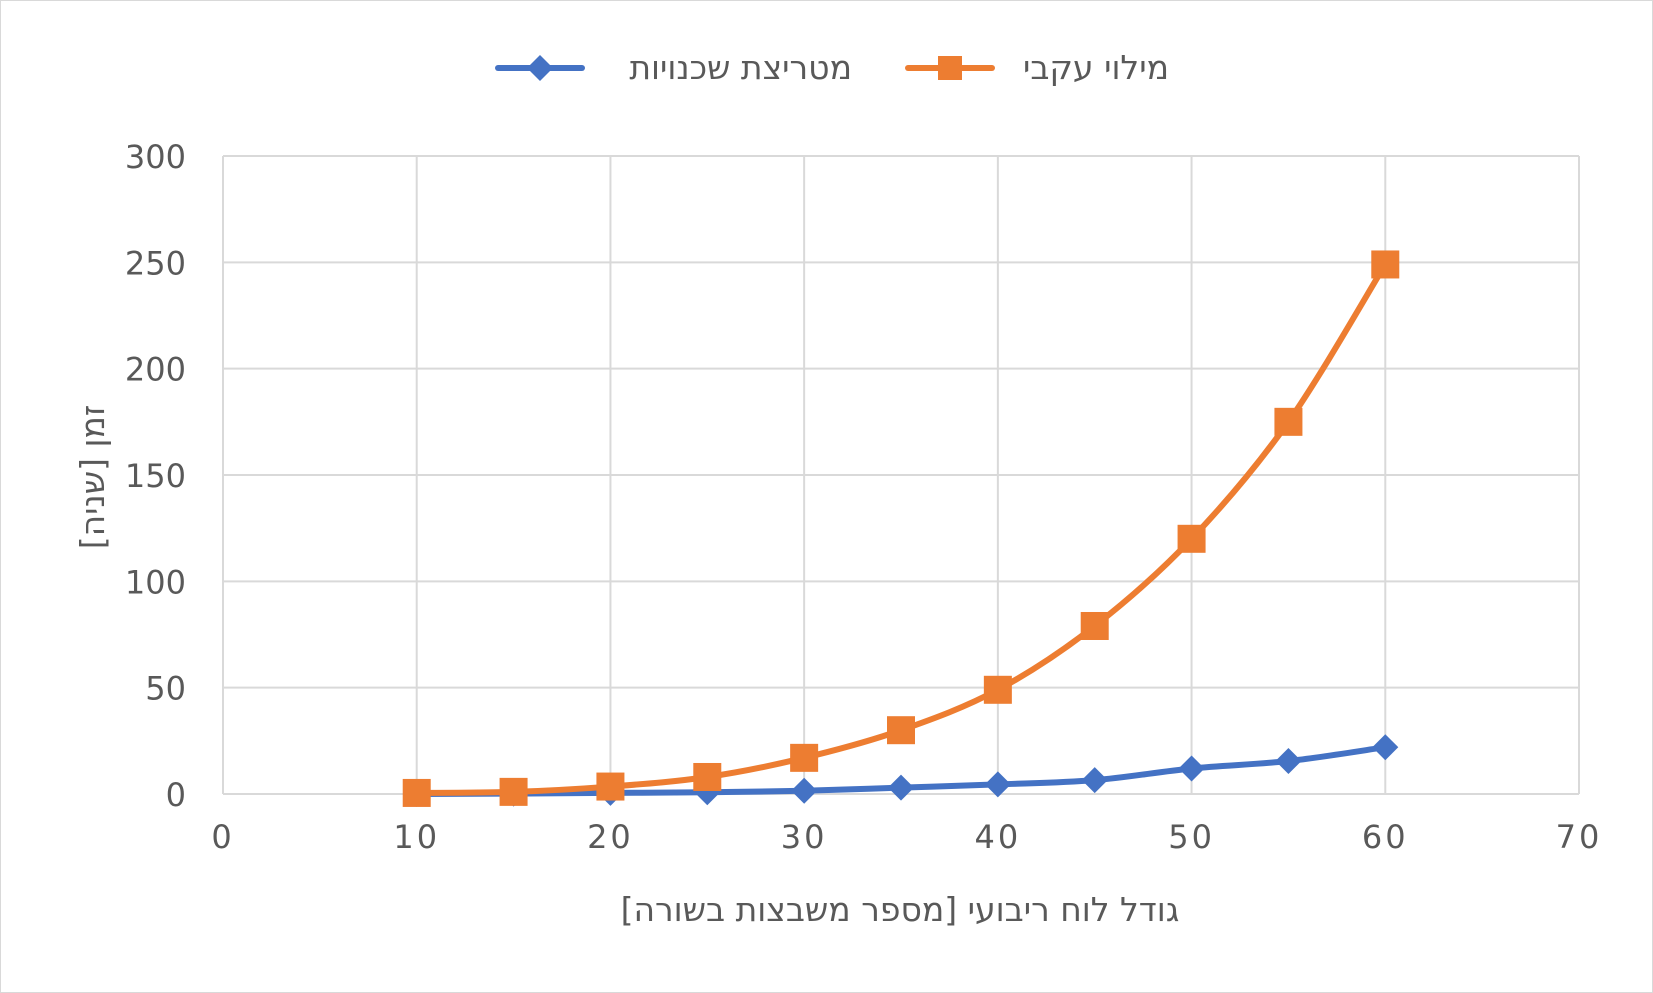  What do you see at coordinates (155, 370) in the screenshot?
I see `y-tick-label-4: 200` at bounding box center [155, 370].